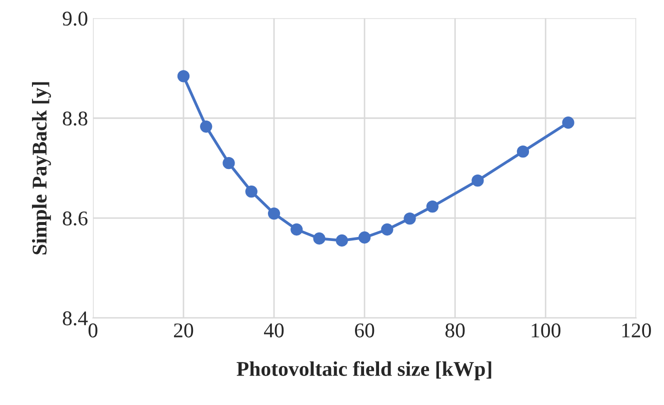  What do you see at coordinates (75, 119) in the screenshot?
I see `y-tick-label: 8.8` at bounding box center [75, 119].